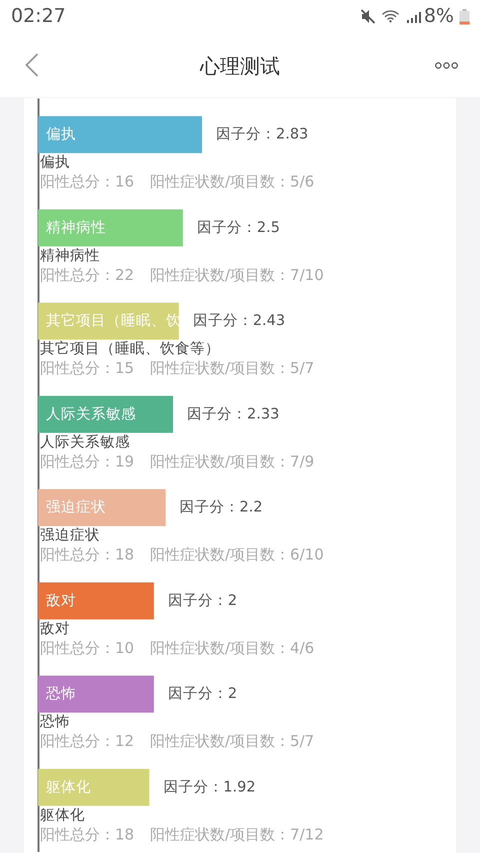  I want to click on annotation: 阳性总分：12, so click(87, 741).